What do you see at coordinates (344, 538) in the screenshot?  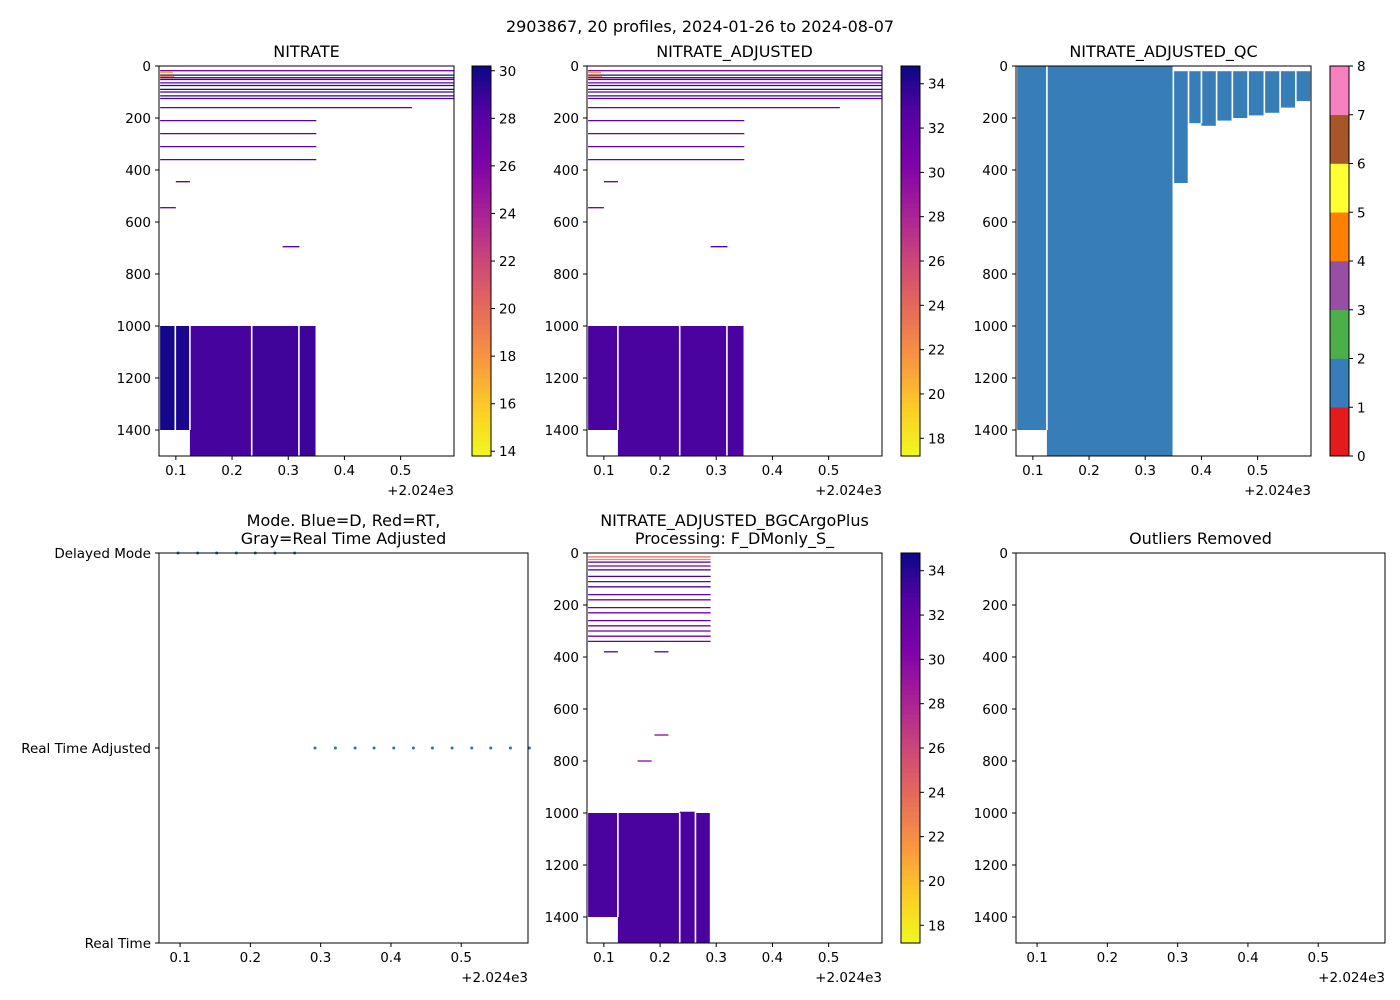 I see `panel-title-line2: Gray=Real Time Adjusted` at bounding box center [344, 538].